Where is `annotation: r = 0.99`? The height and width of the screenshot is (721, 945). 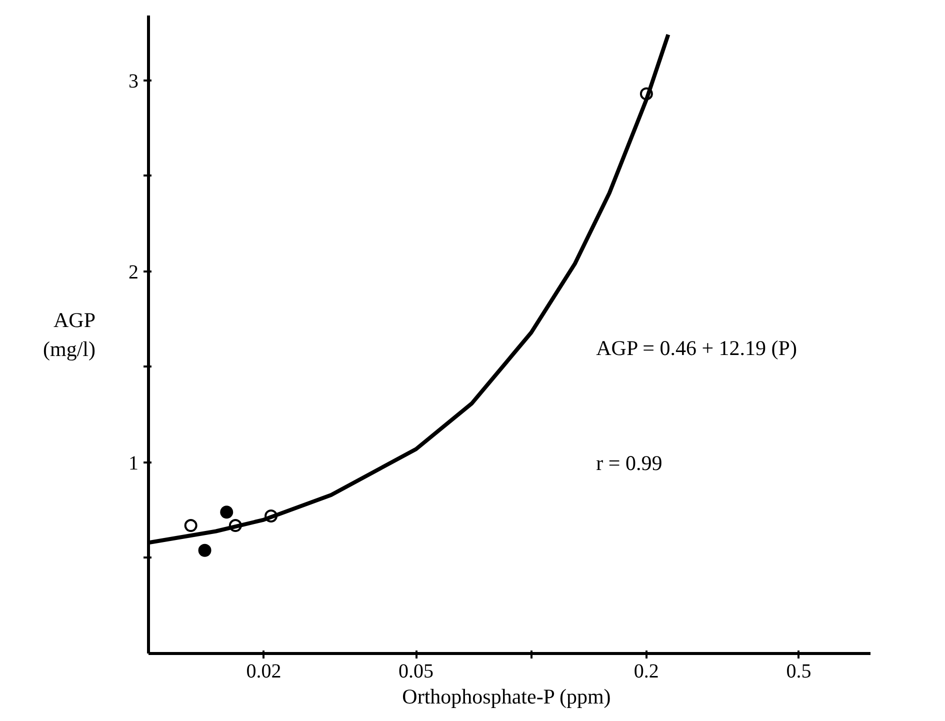 annotation: r = 0.99 is located at coordinates (629, 462).